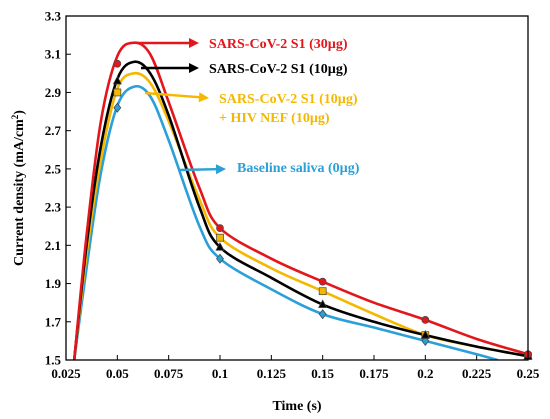  Describe the element at coordinates (117, 373) in the screenshot. I see `x-tick-label: 0.05` at that location.